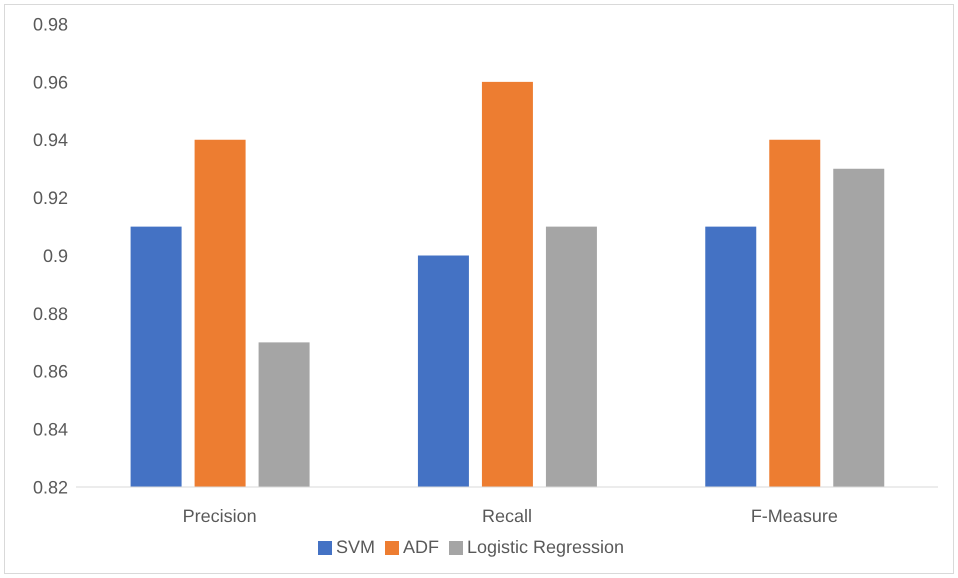 This screenshot has height=578, width=958. What do you see at coordinates (219, 516) in the screenshot?
I see `x-tick-label: Precision` at bounding box center [219, 516].